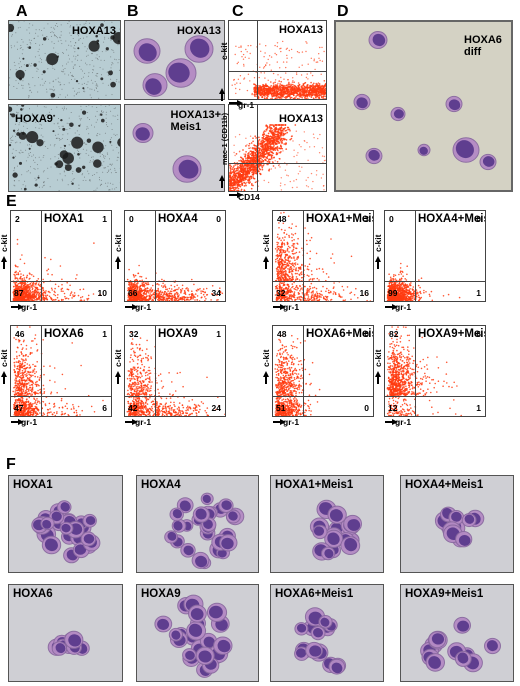  What do you see at coordinates (224, 51) in the screenshot?
I see `panel-c-top-y-label: c-kit` at bounding box center [224, 51].